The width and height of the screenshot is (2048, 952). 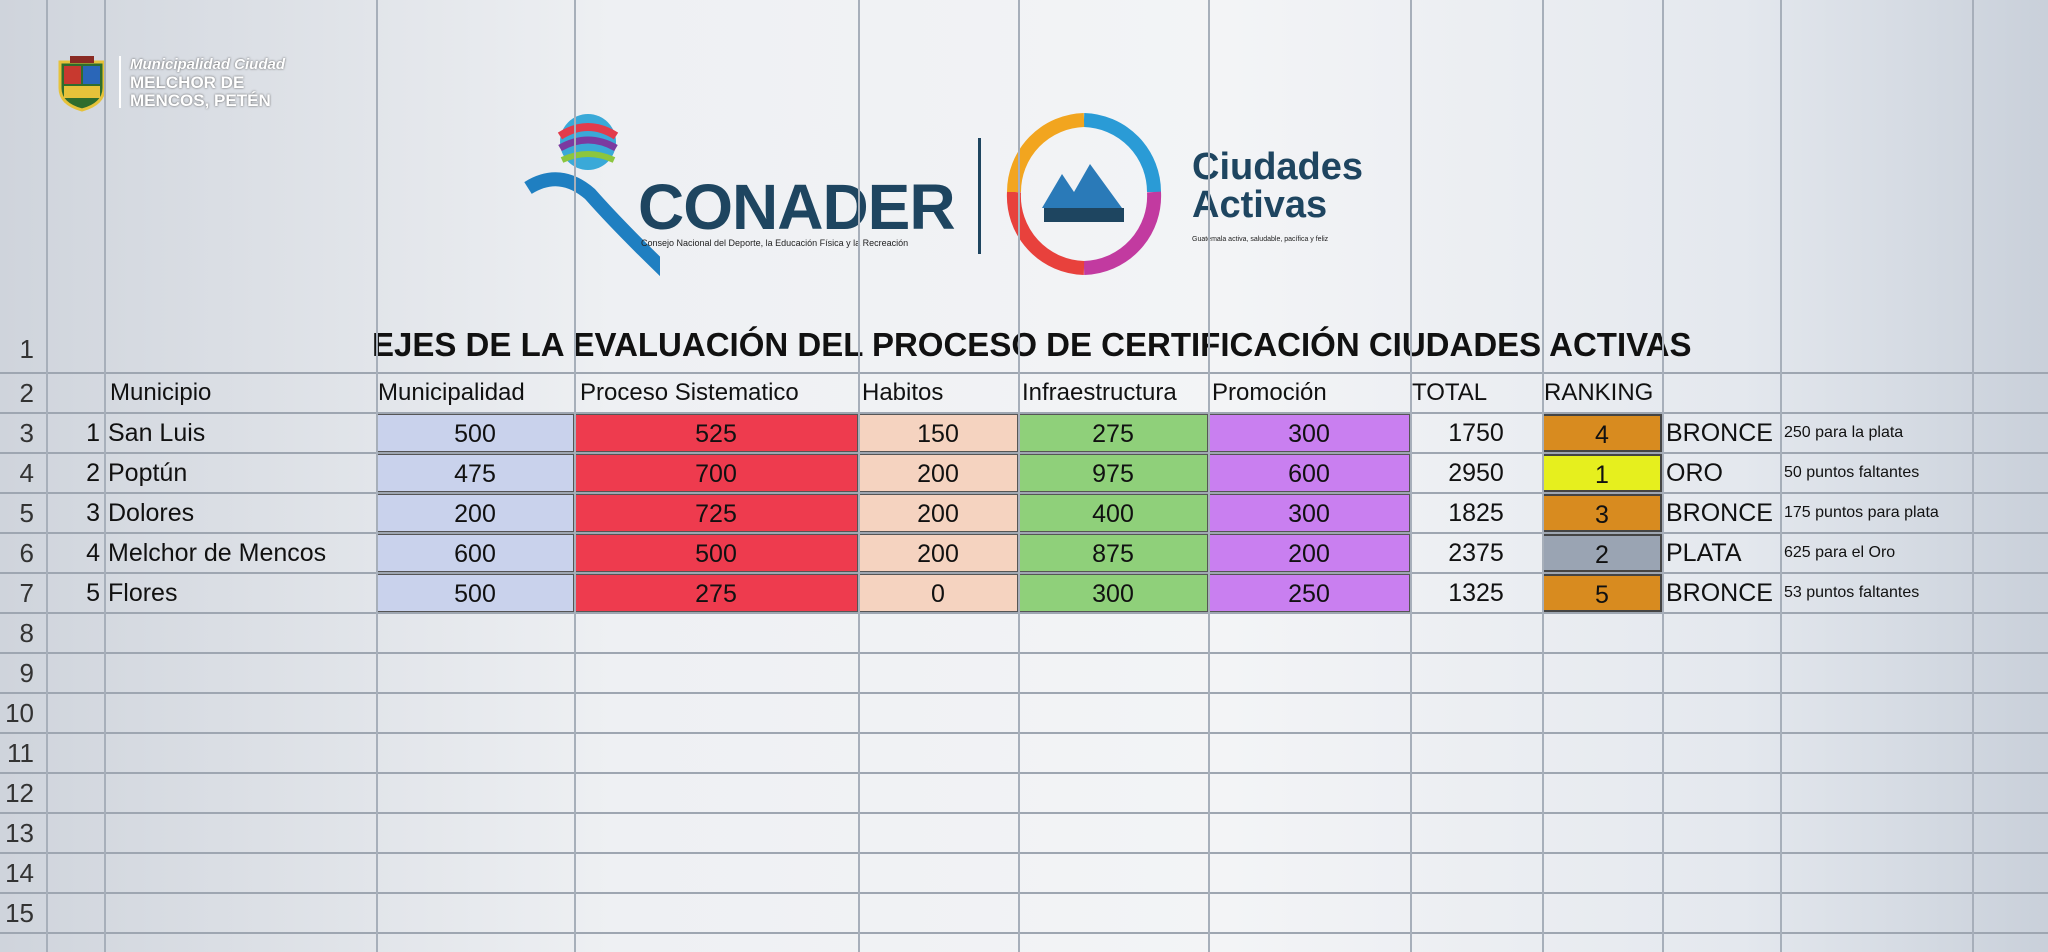 What do you see at coordinates (716, 433) in the screenshot?
I see `cell-proceso: 525` at bounding box center [716, 433].